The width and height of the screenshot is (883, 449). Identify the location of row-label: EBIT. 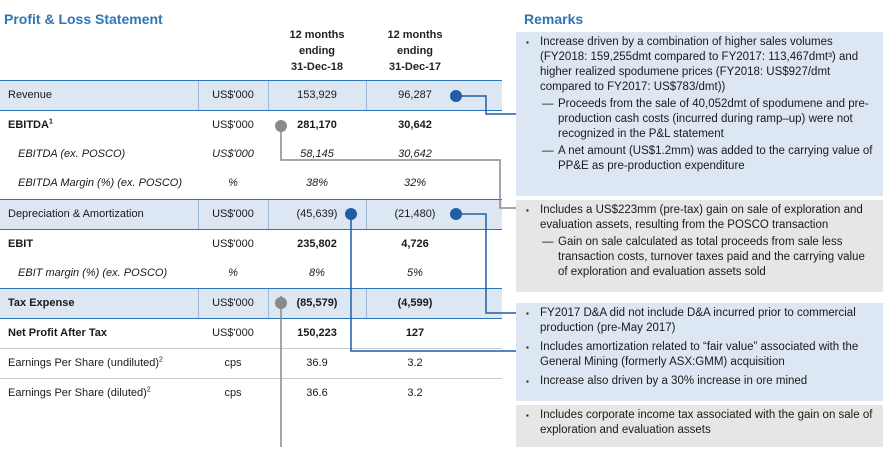
(21, 244).